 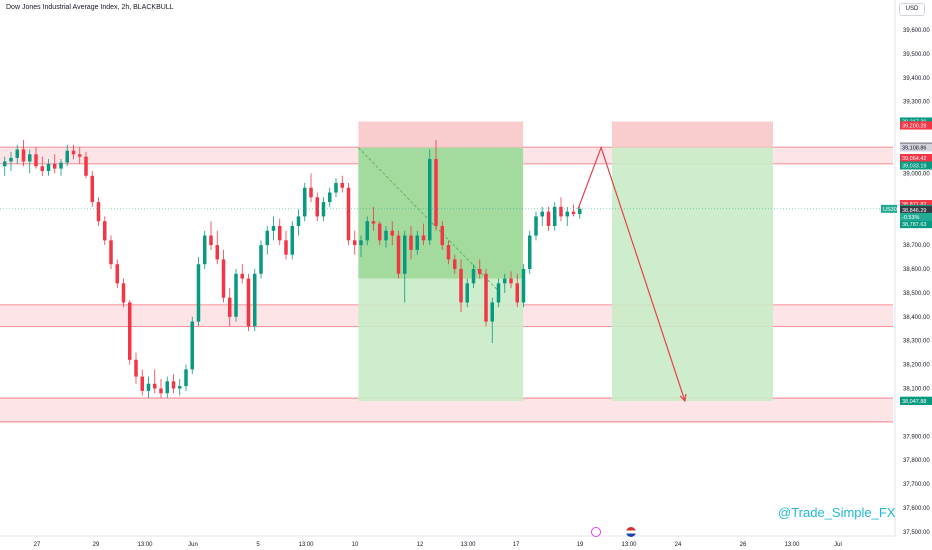 What do you see at coordinates (441, 134) in the screenshot?
I see `stop-zone-past-short` at bounding box center [441, 134].